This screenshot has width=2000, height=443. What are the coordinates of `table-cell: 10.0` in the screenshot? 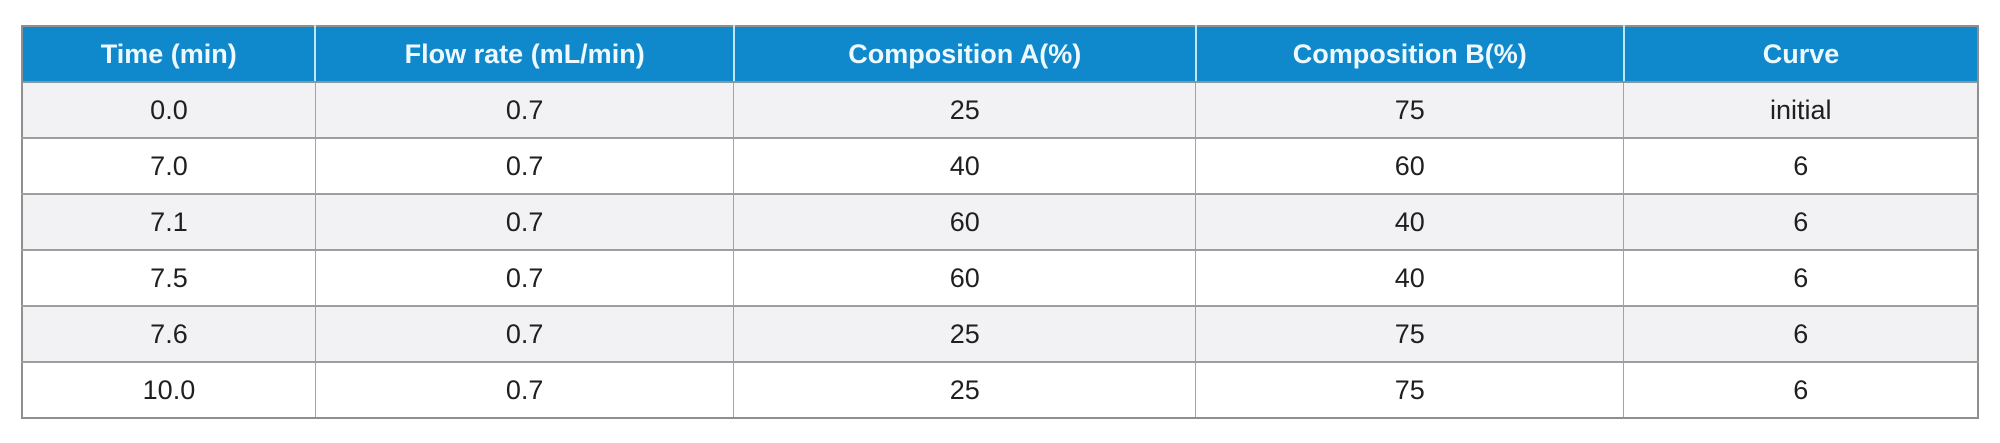 It's located at (168, 390).